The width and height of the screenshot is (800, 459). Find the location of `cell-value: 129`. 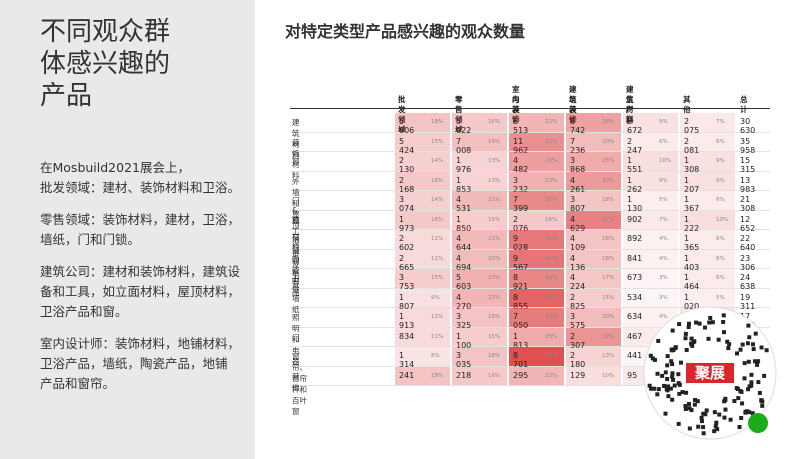

cell-value: 129 is located at coordinates (578, 375).